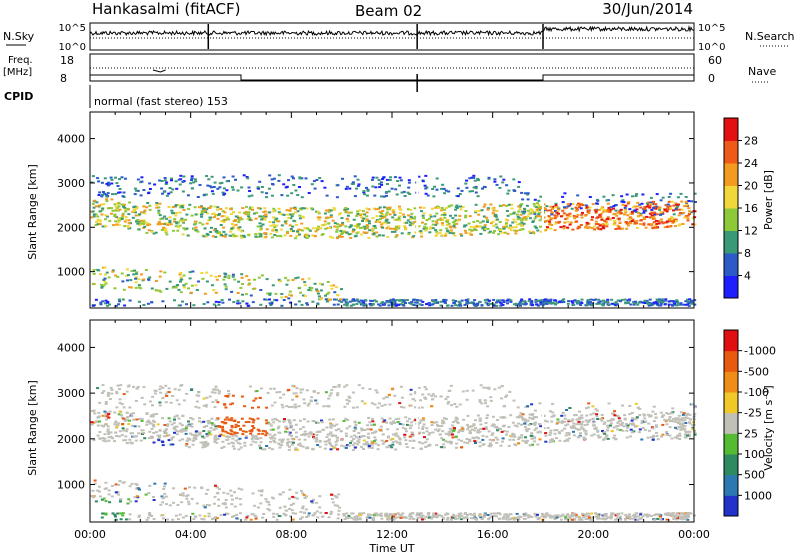 This screenshot has width=800, height=554. Describe the element at coordinates (19, 36) in the screenshot. I see `nsky-label: N.Sky` at that location.